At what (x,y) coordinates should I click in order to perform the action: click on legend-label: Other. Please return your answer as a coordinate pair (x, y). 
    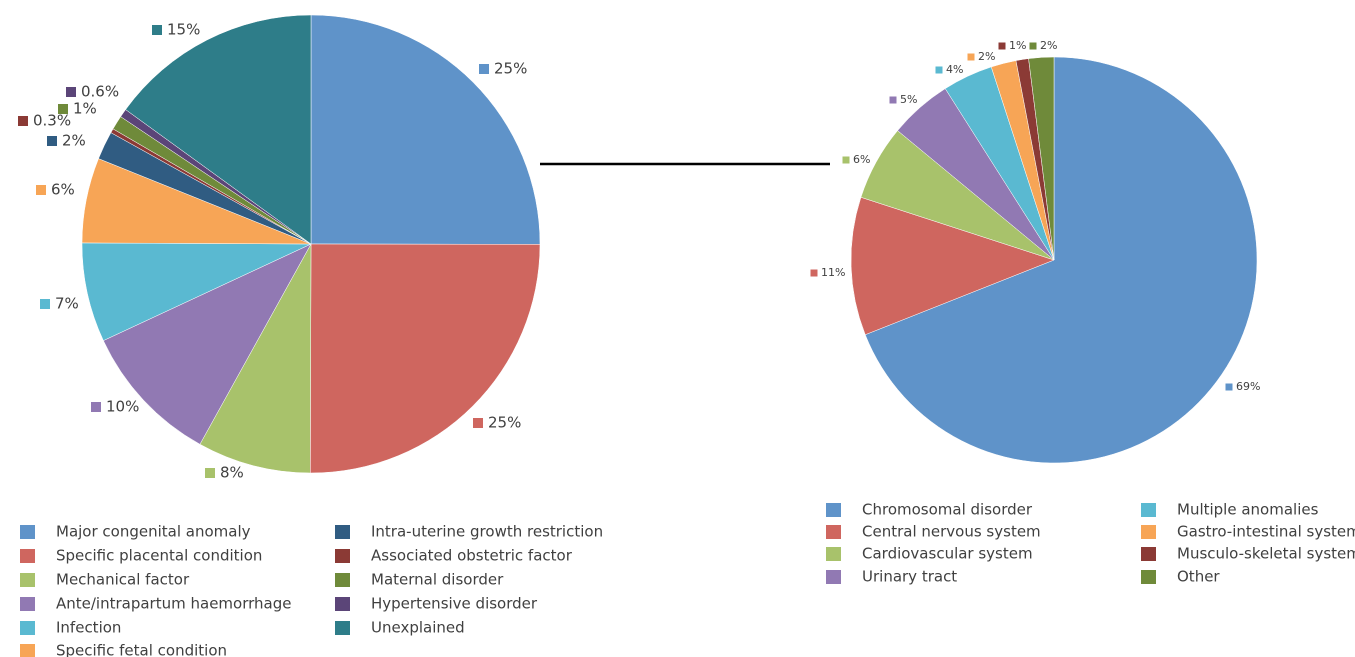
    Looking at the image, I should click on (1198, 577).